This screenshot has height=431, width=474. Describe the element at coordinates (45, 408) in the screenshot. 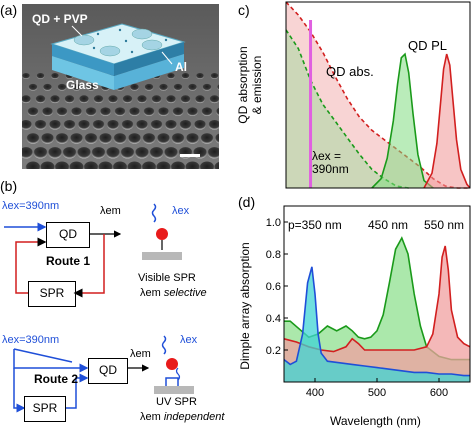

I see `route2-spr-label: SPR` at that location.